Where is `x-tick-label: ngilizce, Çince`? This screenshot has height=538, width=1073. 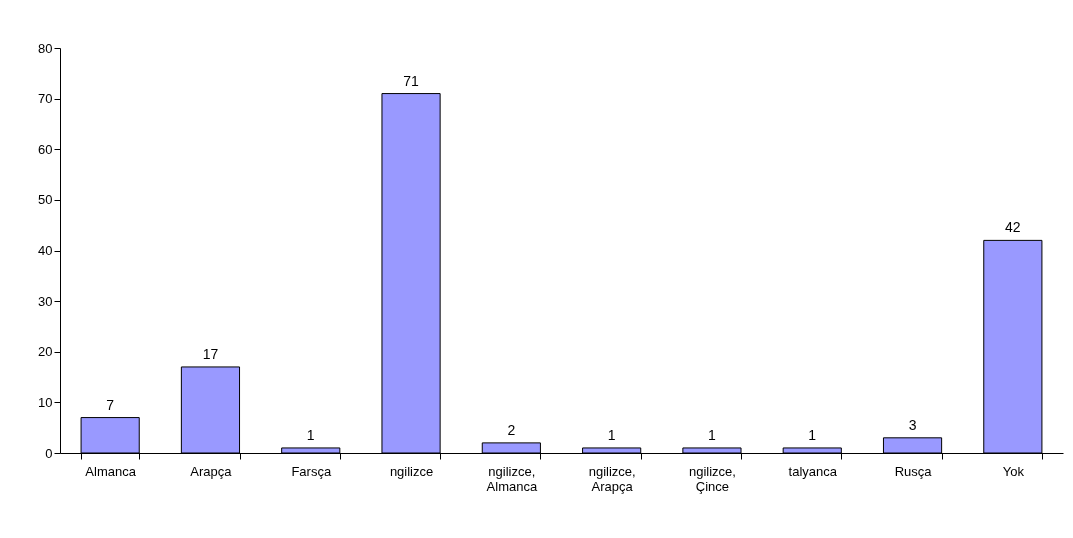
x-tick-label: ngilizce, Çince is located at coordinates (712, 478).